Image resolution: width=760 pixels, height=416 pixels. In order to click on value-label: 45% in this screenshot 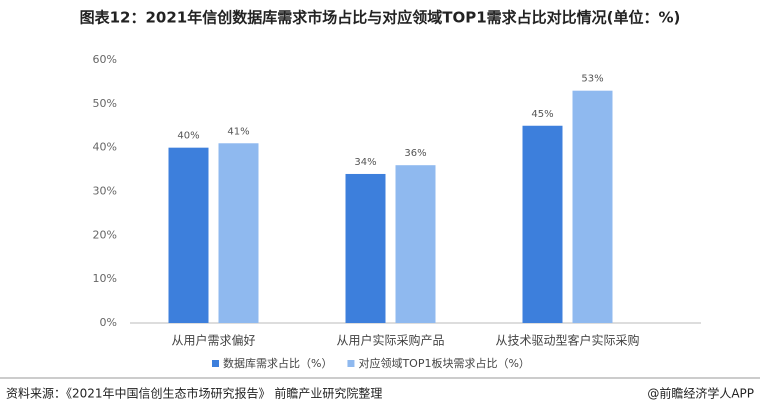, I will do `click(542, 114)`.